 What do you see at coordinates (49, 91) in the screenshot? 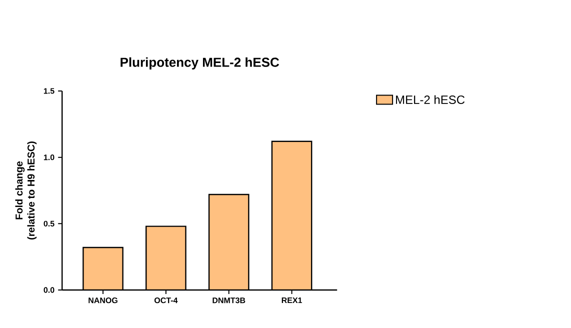
I see `y-tick-label: 1.5` at bounding box center [49, 91].